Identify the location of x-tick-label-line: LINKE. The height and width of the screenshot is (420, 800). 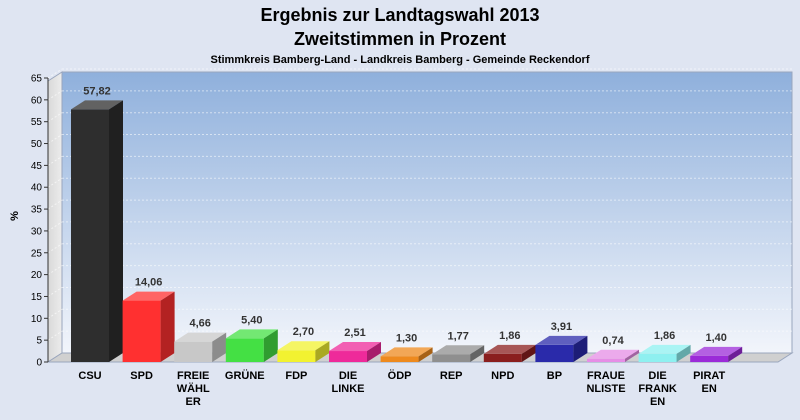
(348, 389).